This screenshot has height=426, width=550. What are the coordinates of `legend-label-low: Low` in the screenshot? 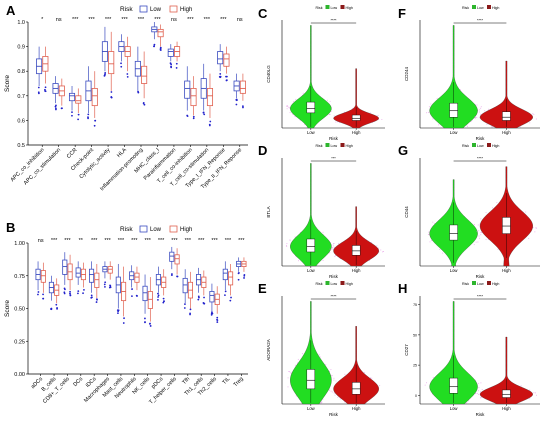 It's located at (480, 284).